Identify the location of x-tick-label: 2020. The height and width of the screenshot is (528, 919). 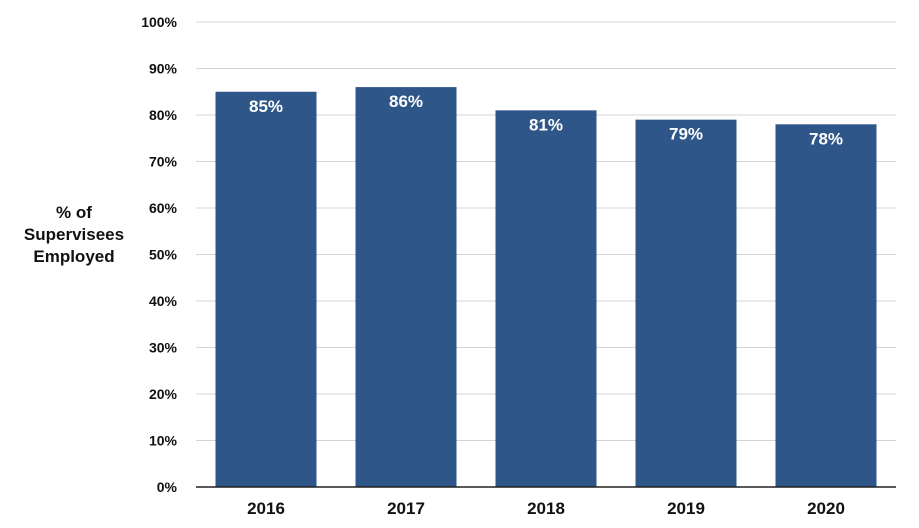
(826, 508).